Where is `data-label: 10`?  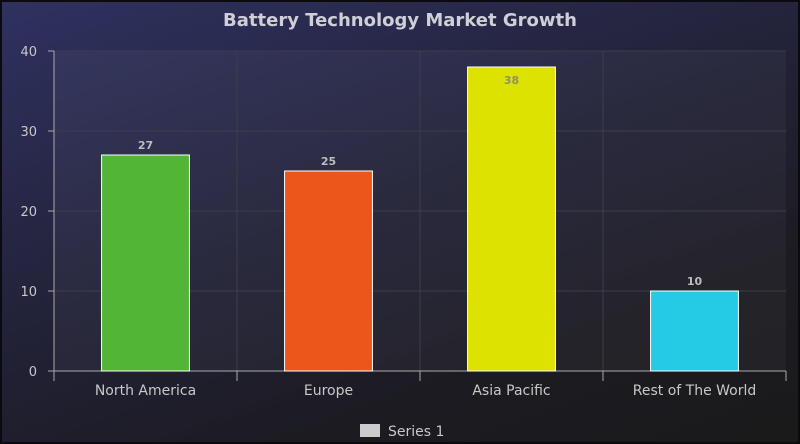 data-label: 10 is located at coordinates (695, 281).